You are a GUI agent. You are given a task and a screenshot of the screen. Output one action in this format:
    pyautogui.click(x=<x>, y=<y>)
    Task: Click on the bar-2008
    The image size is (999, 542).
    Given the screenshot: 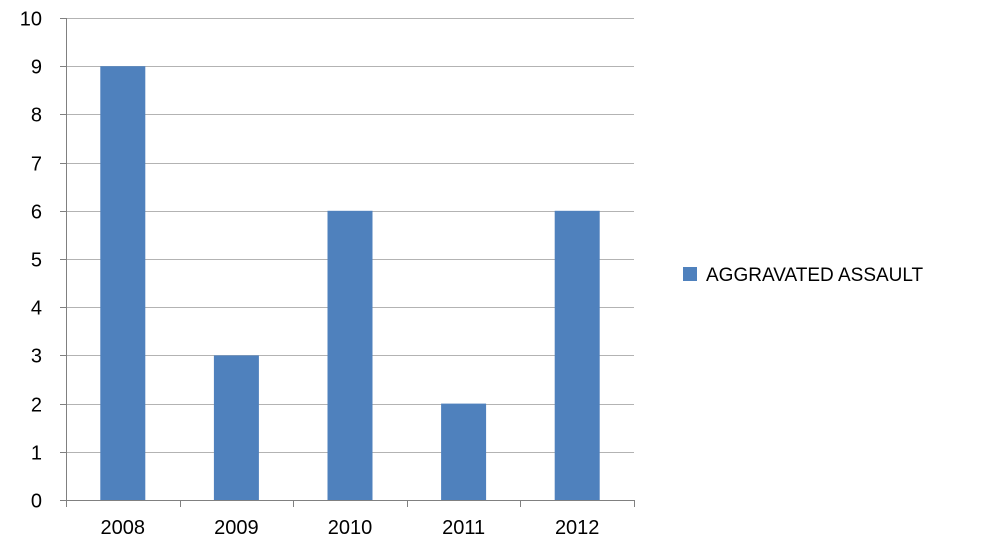 What is the action you would take?
    pyautogui.click(x=123, y=283)
    